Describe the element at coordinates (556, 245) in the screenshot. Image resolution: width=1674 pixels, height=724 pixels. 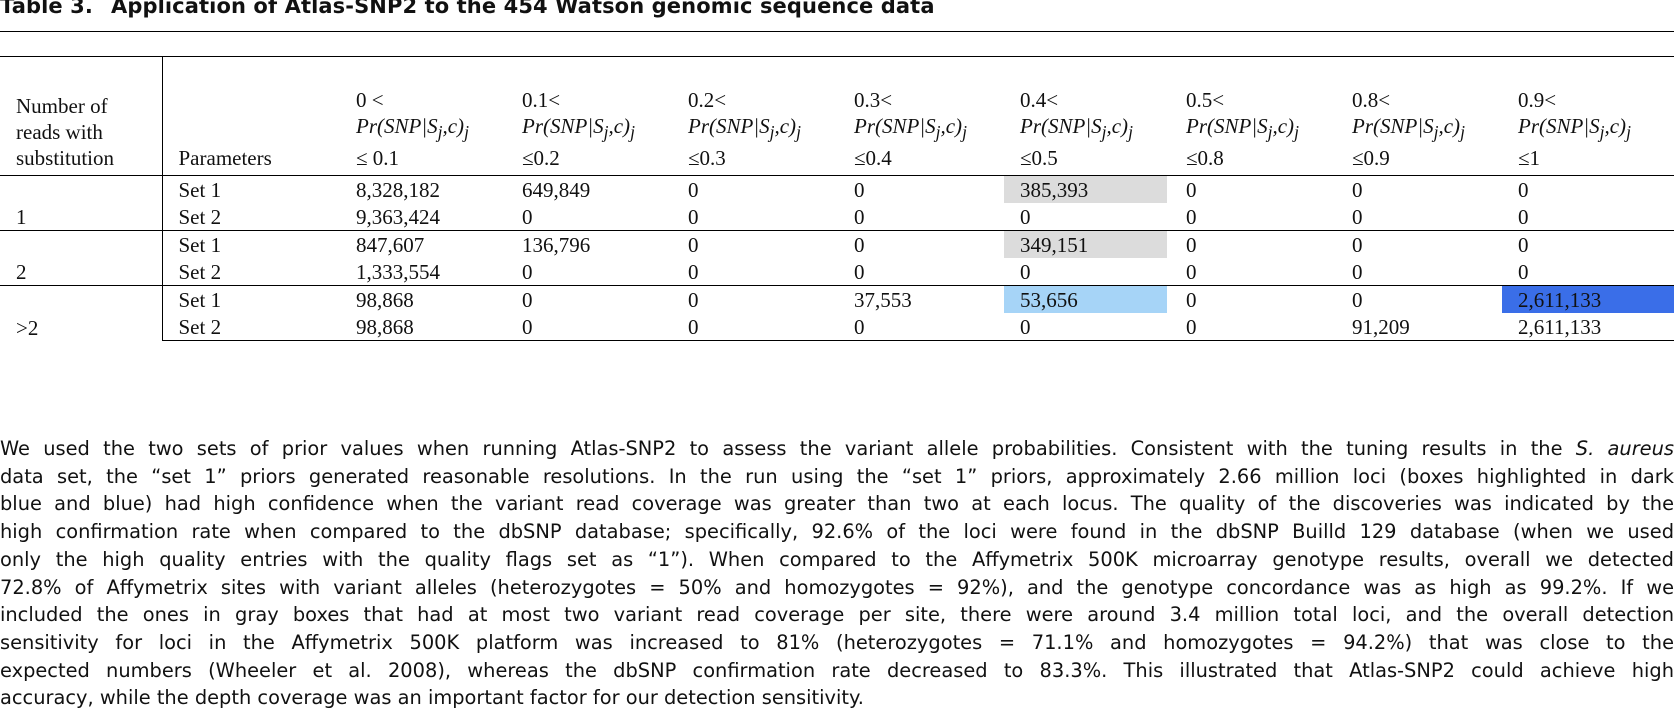
I see `cell-value: 136,796` at that location.